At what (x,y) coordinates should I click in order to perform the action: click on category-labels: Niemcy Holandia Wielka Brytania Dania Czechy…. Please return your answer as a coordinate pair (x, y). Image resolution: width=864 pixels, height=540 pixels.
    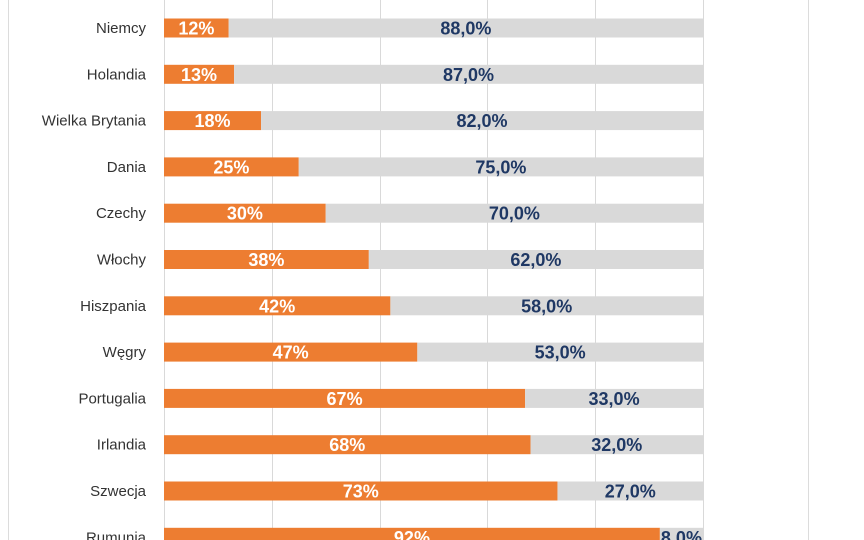
    Looking at the image, I should click on (94, 280).